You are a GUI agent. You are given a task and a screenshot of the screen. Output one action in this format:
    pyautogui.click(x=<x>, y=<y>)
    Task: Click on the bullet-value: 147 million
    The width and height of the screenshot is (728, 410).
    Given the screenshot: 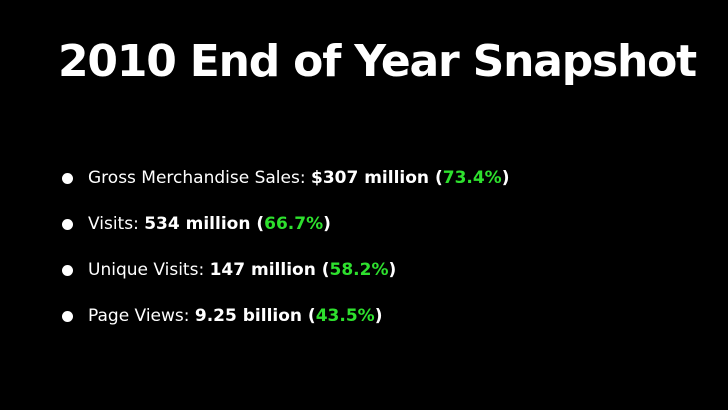 What is the action you would take?
    pyautogui.click(x=262, y=270)
    